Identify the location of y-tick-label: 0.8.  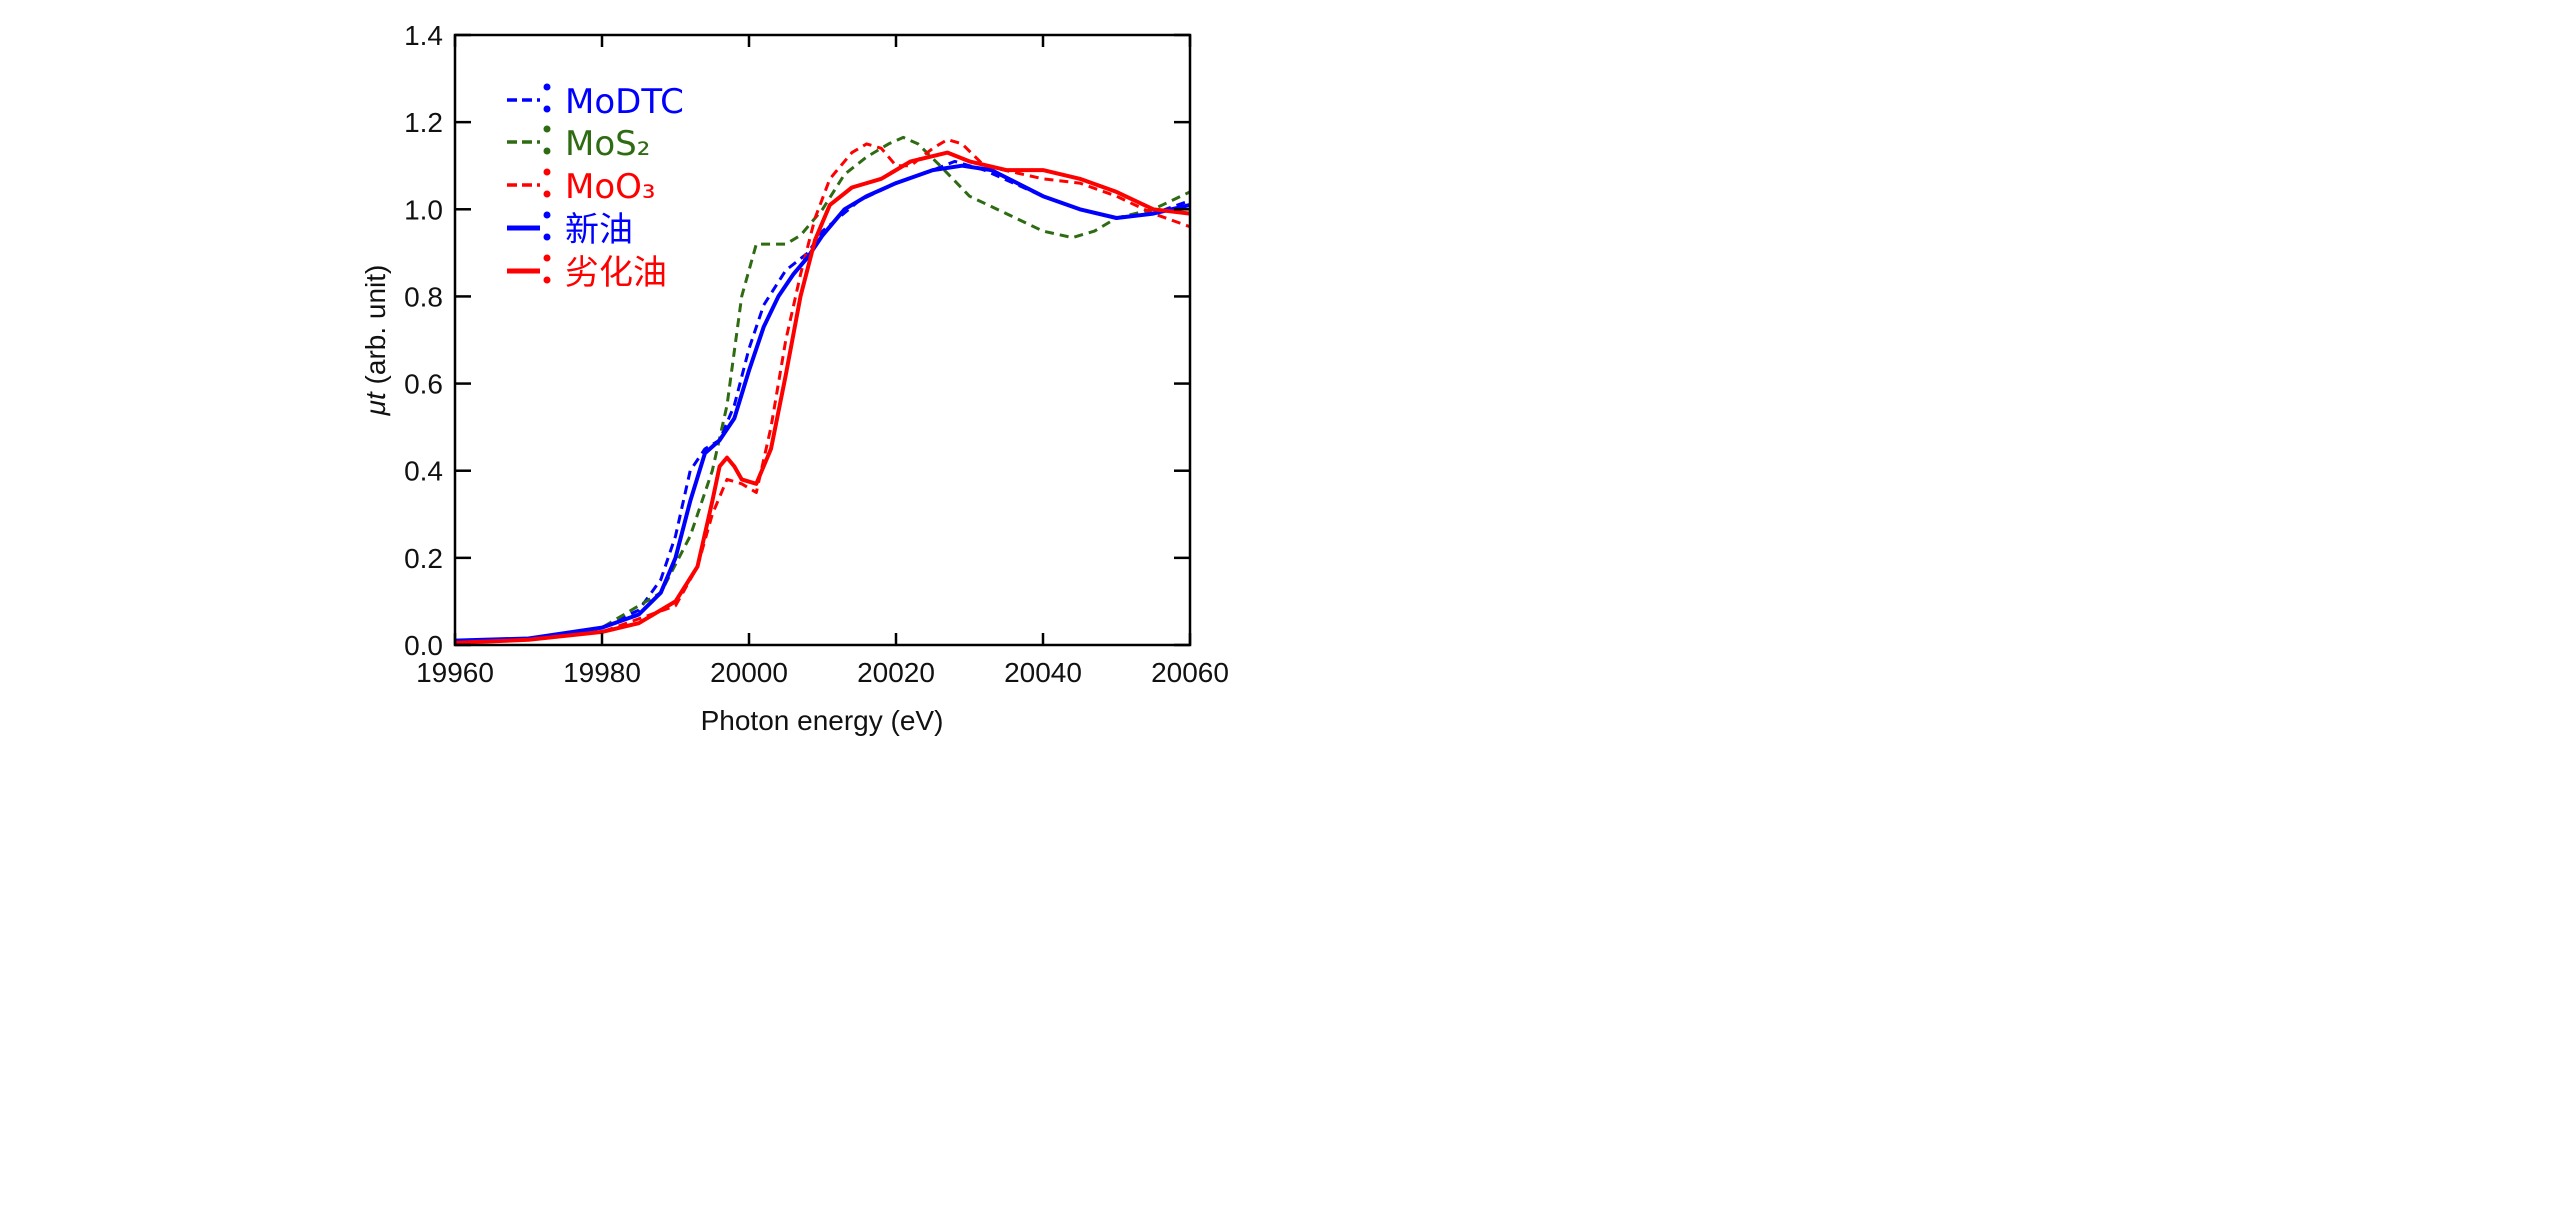
(423, 296).